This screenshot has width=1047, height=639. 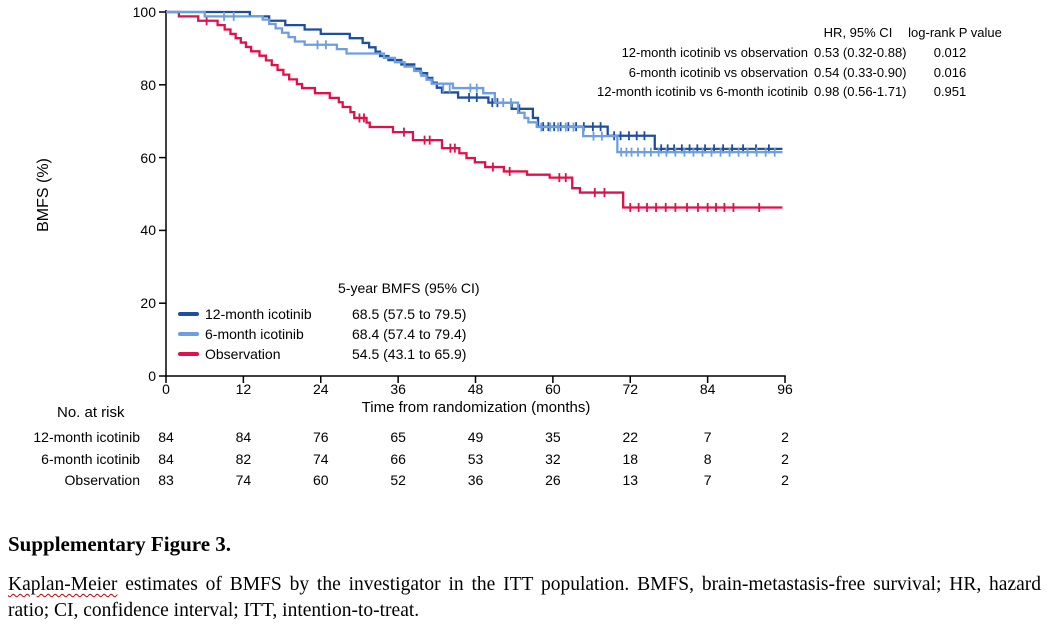 What do you see at coordinates (90, 458) in the screenshot?
I see `risk-row-label: 6-month icotinib` at bounding box center [90, 458].